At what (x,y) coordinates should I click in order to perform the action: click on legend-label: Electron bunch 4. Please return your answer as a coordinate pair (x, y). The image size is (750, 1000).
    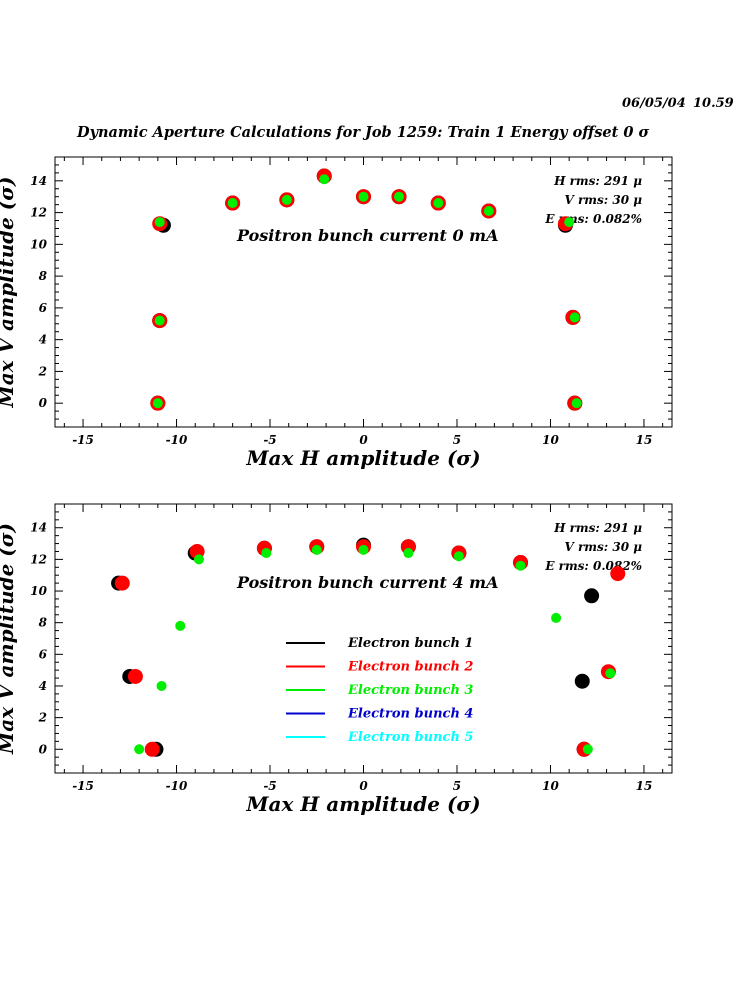
    Looking at the image, I should click on (410, 714).